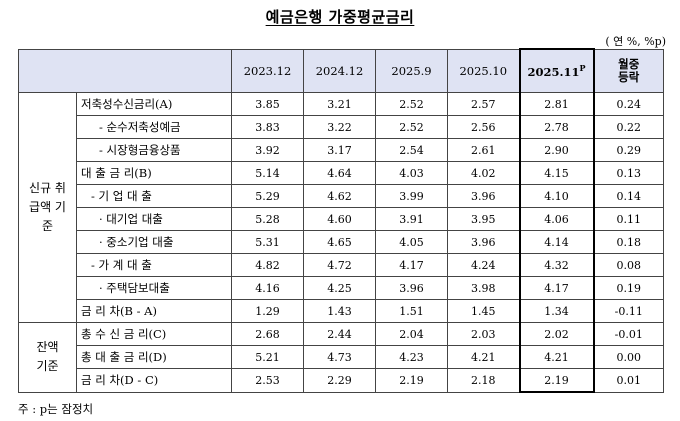 Image resolution: width=680 pixels, height=421 pixels. I want to click on col-header: 2025.10, so click(483, 70).